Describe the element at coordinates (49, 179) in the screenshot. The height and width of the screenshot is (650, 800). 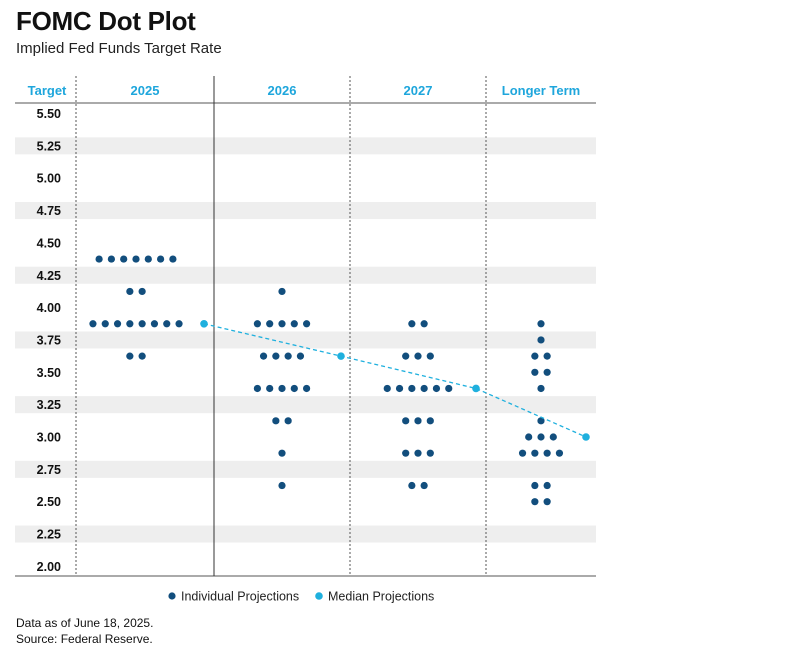
I see `y-tick-label: 5.00` at that location.